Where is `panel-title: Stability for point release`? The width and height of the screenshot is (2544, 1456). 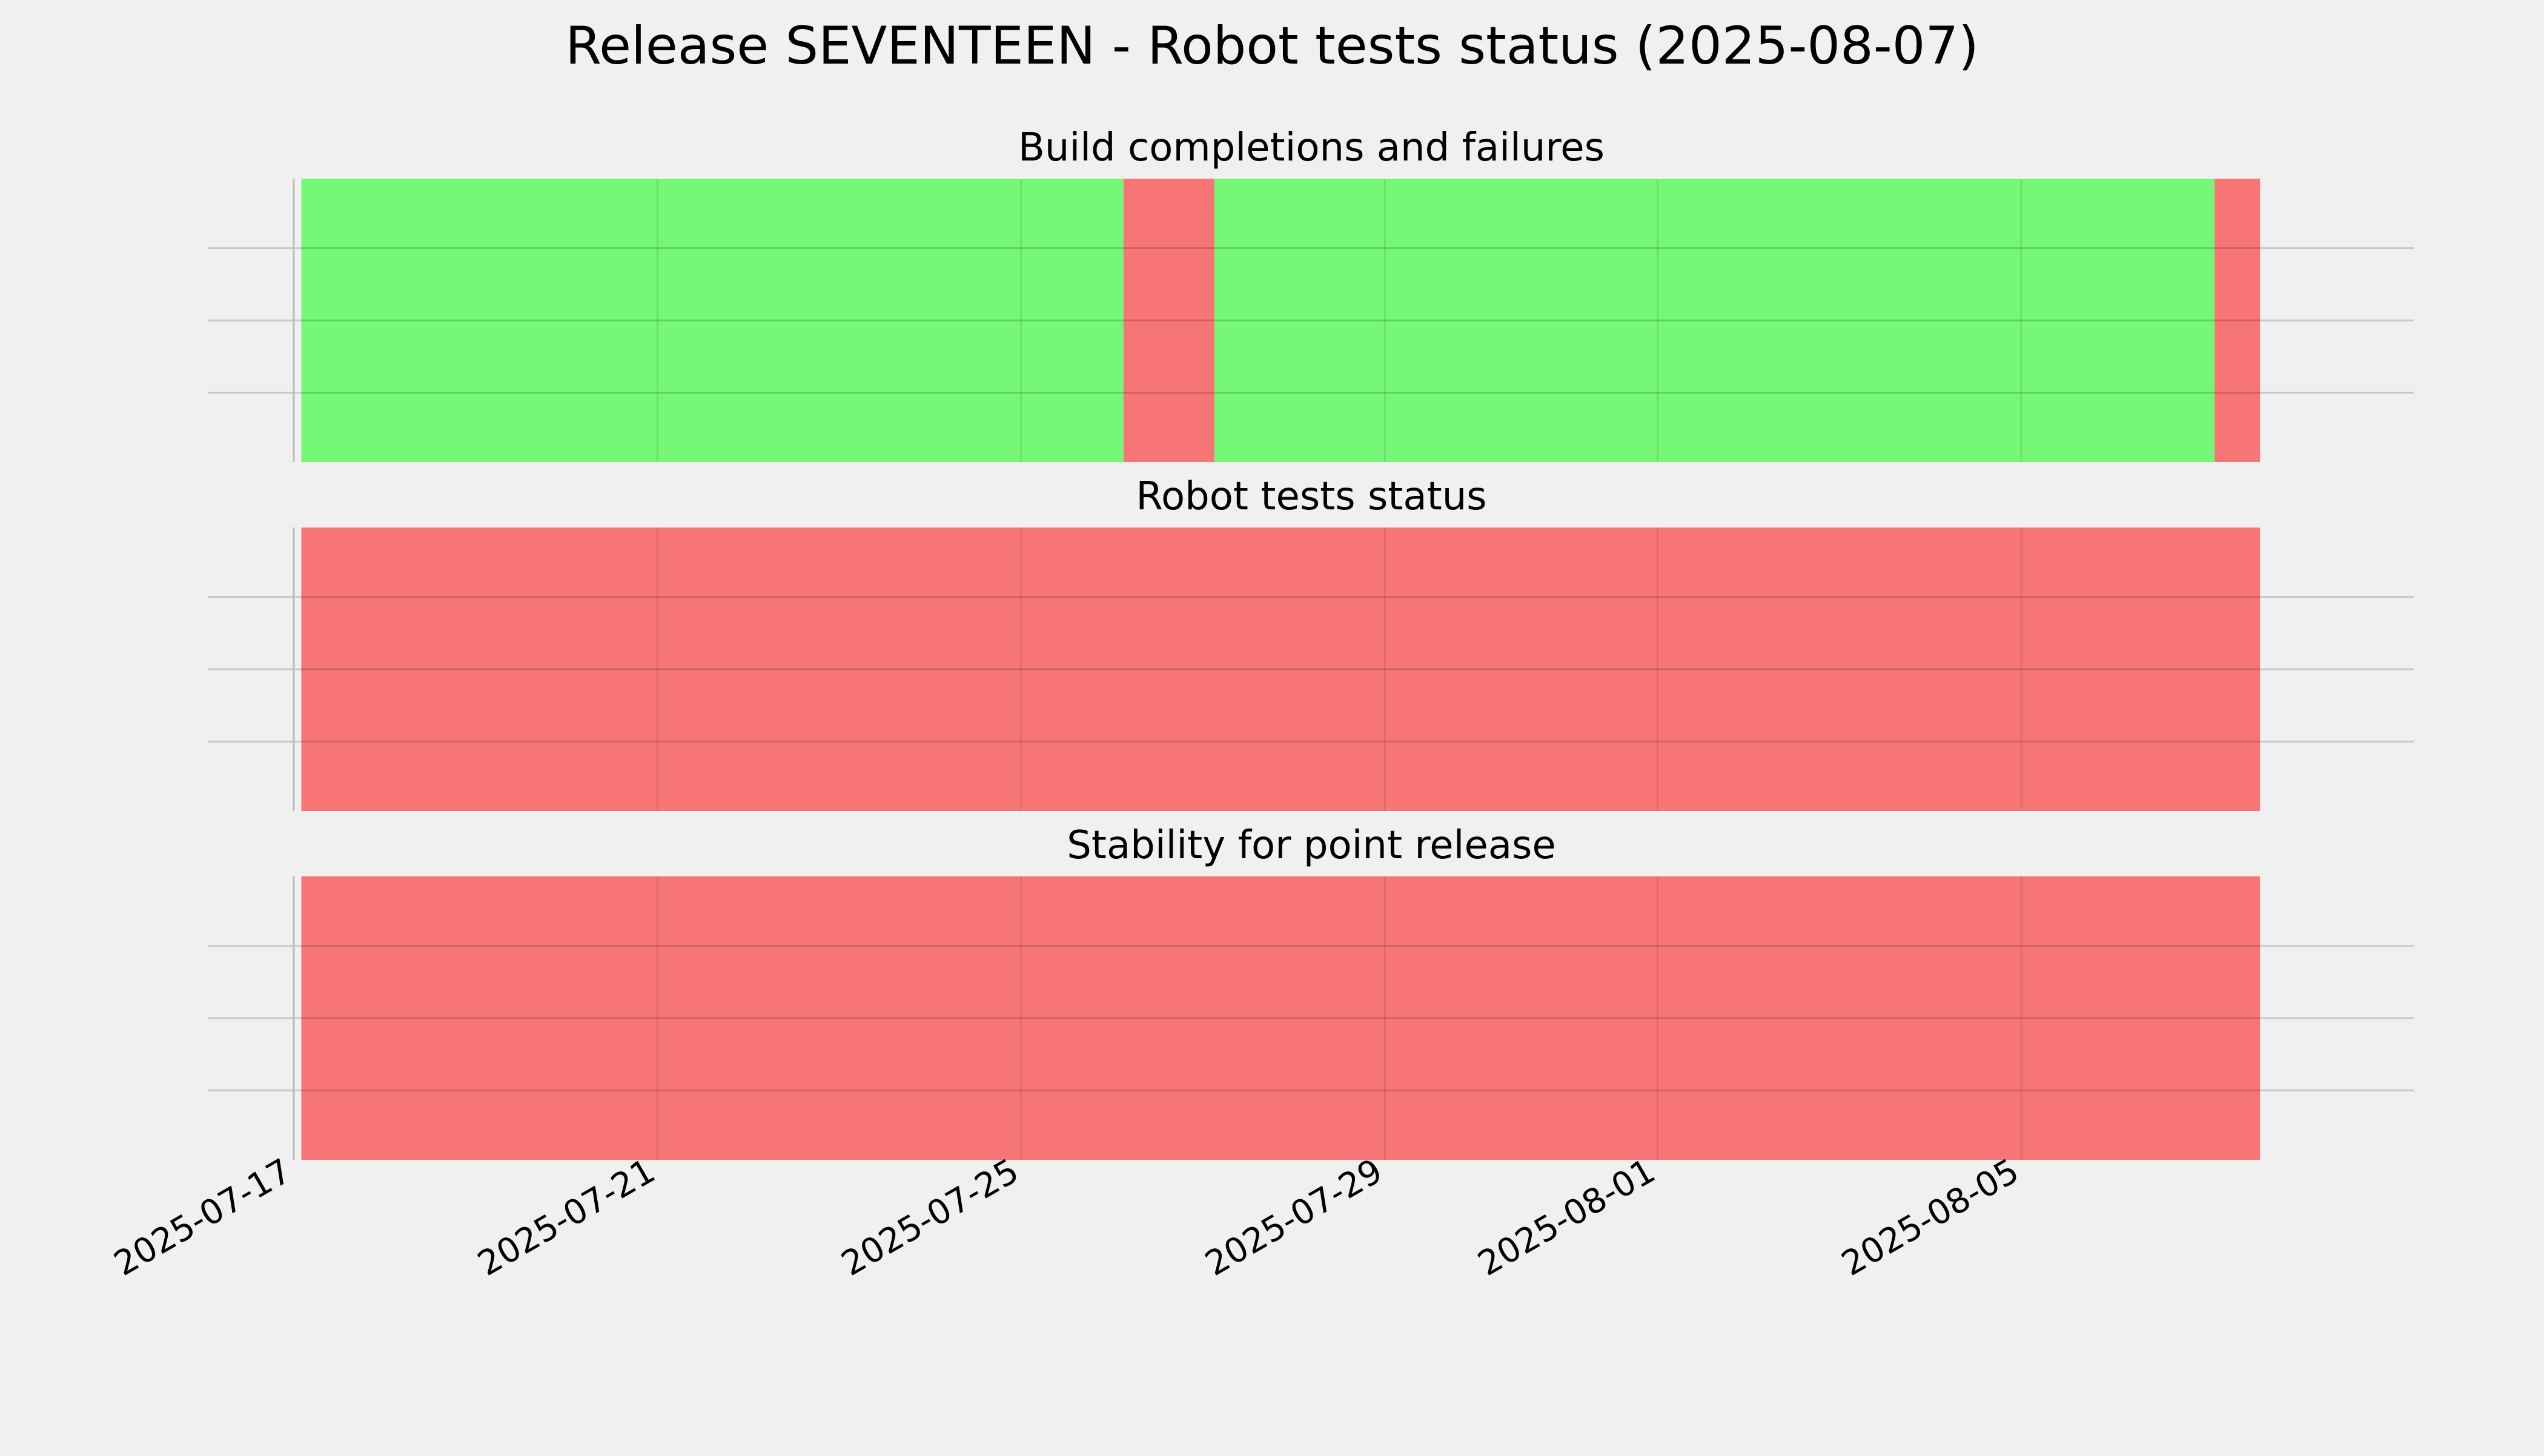
panel-title: Stability for point release is located at coordinates (1311, 845).